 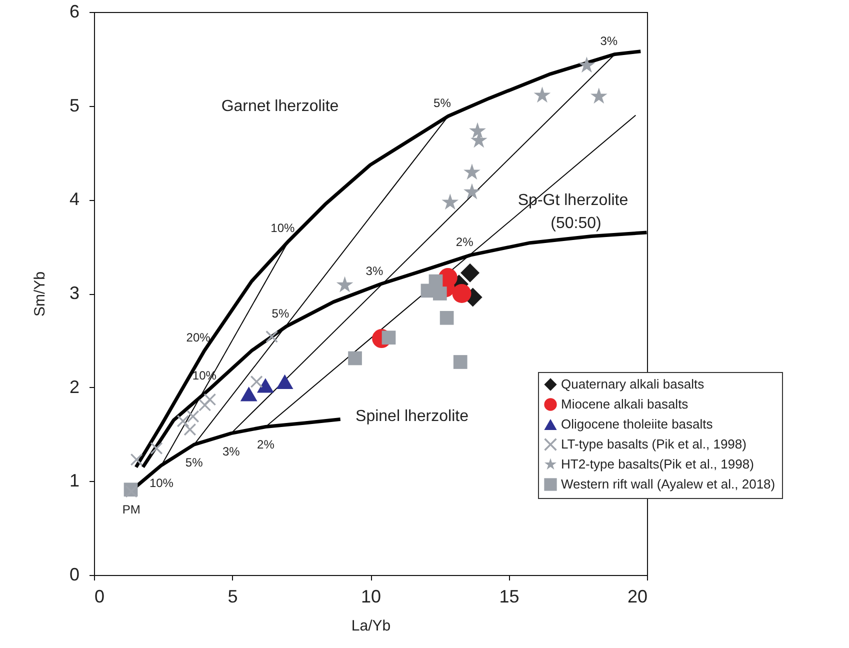 What do you see at coordinates (668, 484) in the screenshot?
I see `legend-label: Western rift wall (Ayalew et al., 2018)` at bounding box center [668, 484].